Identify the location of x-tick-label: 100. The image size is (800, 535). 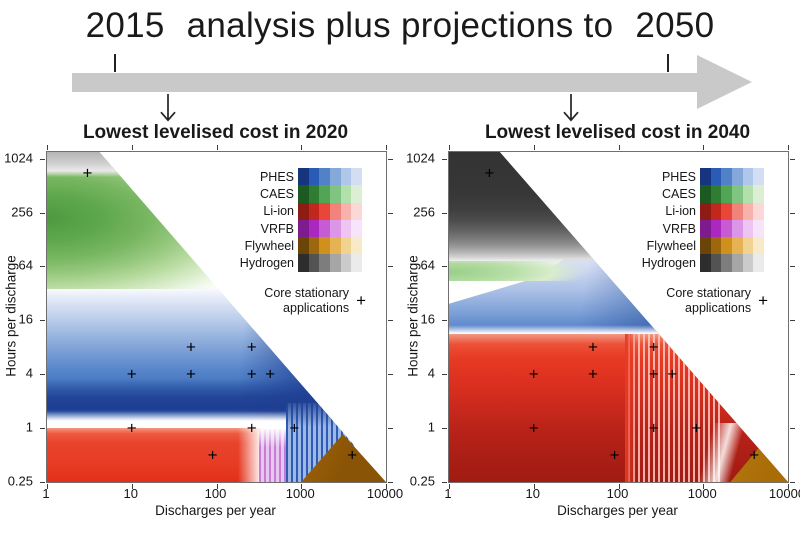
(617, 493).